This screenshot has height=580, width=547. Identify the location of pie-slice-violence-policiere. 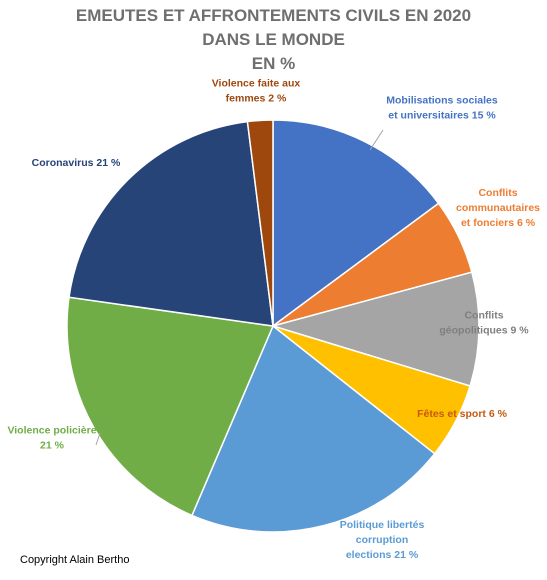
(170, 406).